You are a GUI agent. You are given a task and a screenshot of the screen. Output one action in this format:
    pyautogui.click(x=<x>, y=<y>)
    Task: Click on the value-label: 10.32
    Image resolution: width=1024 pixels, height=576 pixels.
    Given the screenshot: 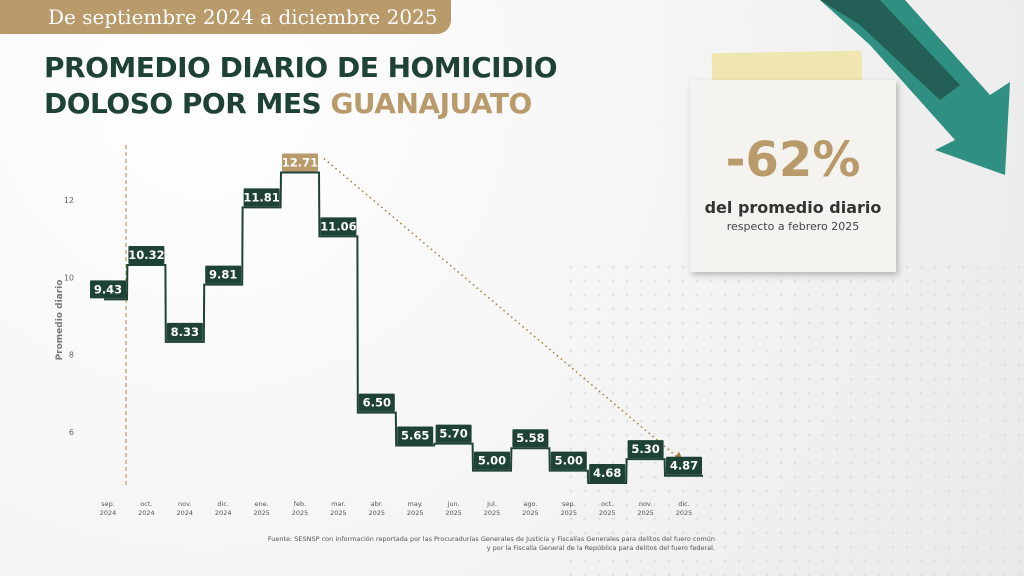 What is the action you would take?
    pyautogui.click(x=146, y=255)
    